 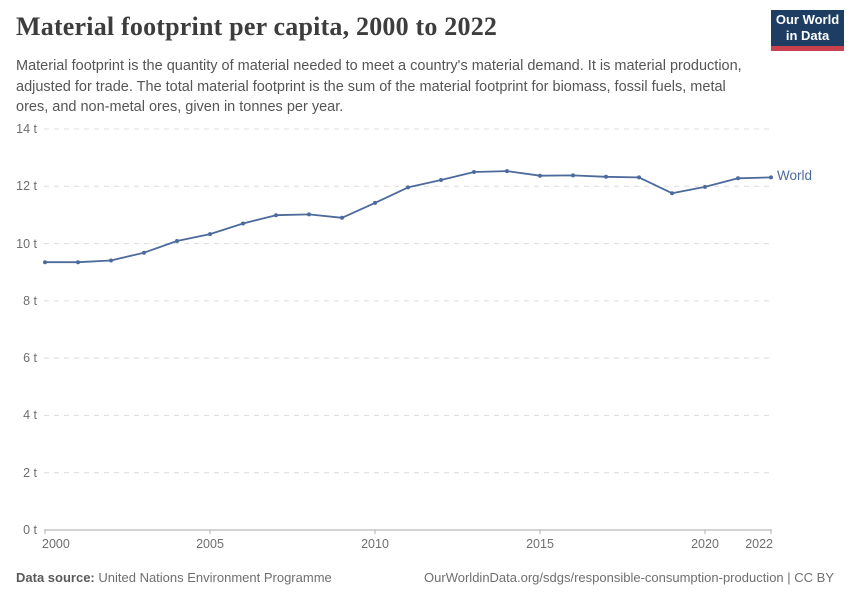 I want to click on data-point-2007, so click(x=276, y=215).